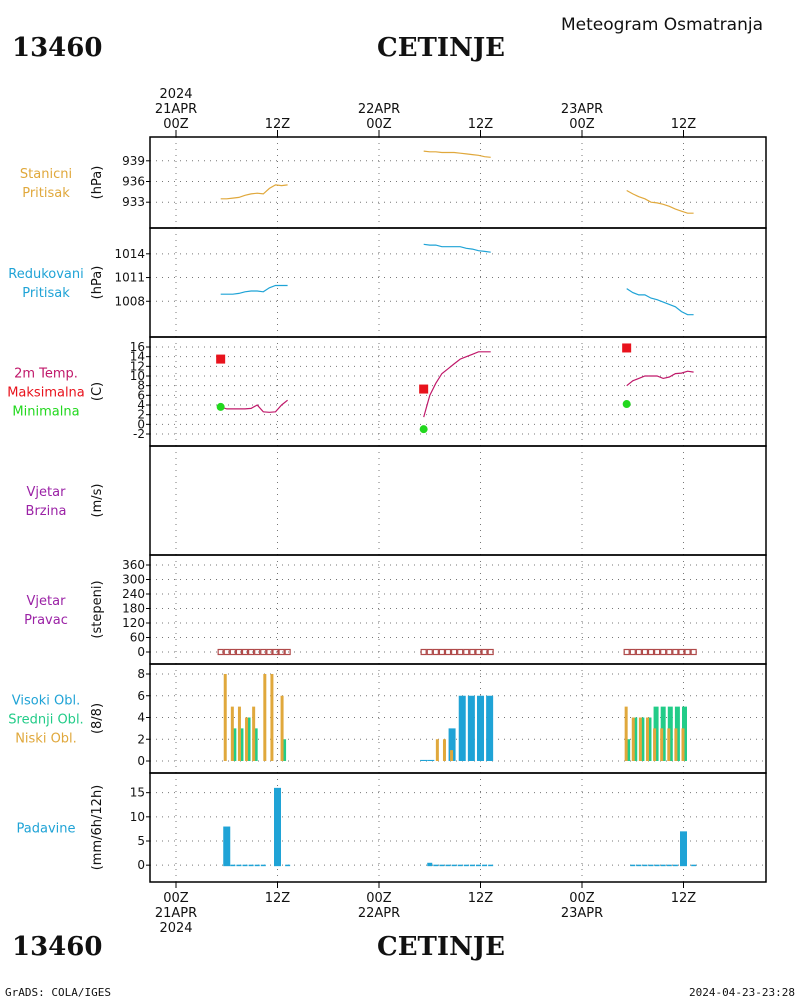  Describe the element at coordinates (379, 913) in the screenshot. I see `bottom-time-label: 22APR` at that location.